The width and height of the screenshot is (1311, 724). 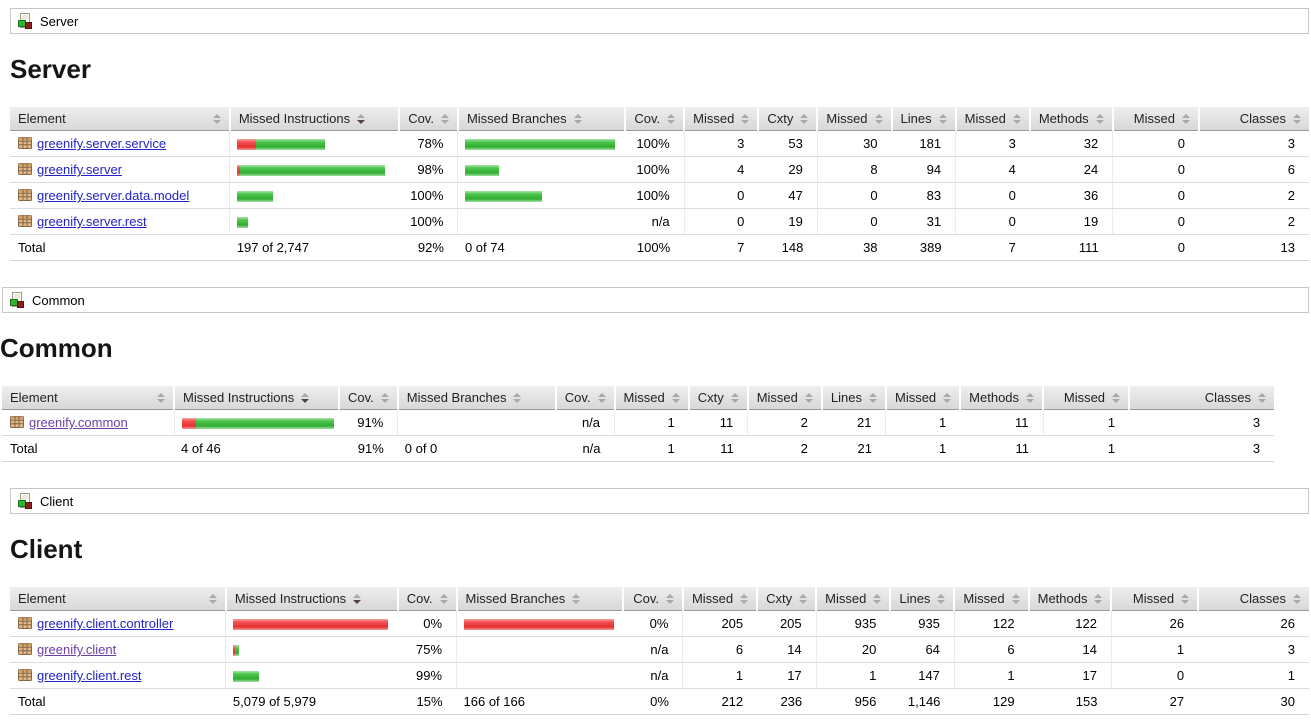 What do you see at coordinates (1154, 675) in the screenshot?
I see `missed-classes-value: 0` at bounding box center [1154, 675].